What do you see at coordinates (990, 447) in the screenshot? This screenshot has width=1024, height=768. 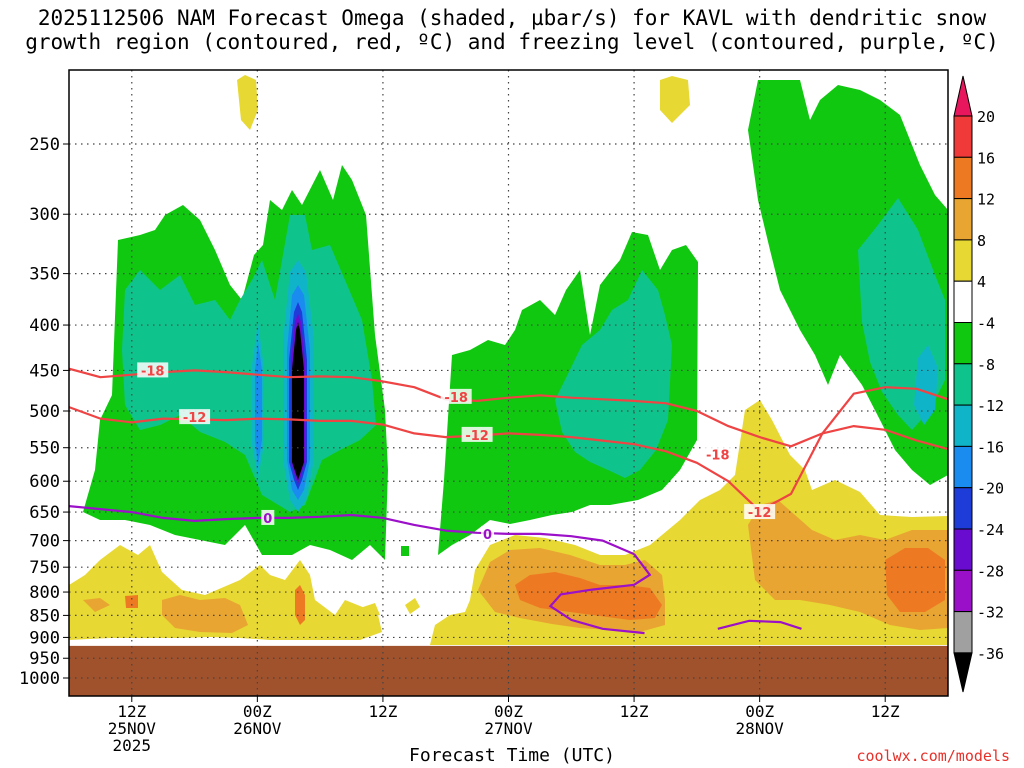 I see `colorbar-label: -16` at bounding box center [990, 447].